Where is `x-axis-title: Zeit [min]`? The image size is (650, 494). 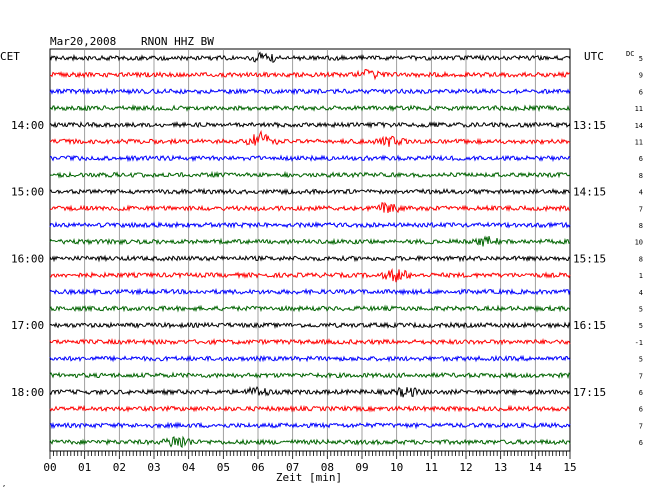 x-axis-title: Zeit [min] is located at coordinates (309, 477).